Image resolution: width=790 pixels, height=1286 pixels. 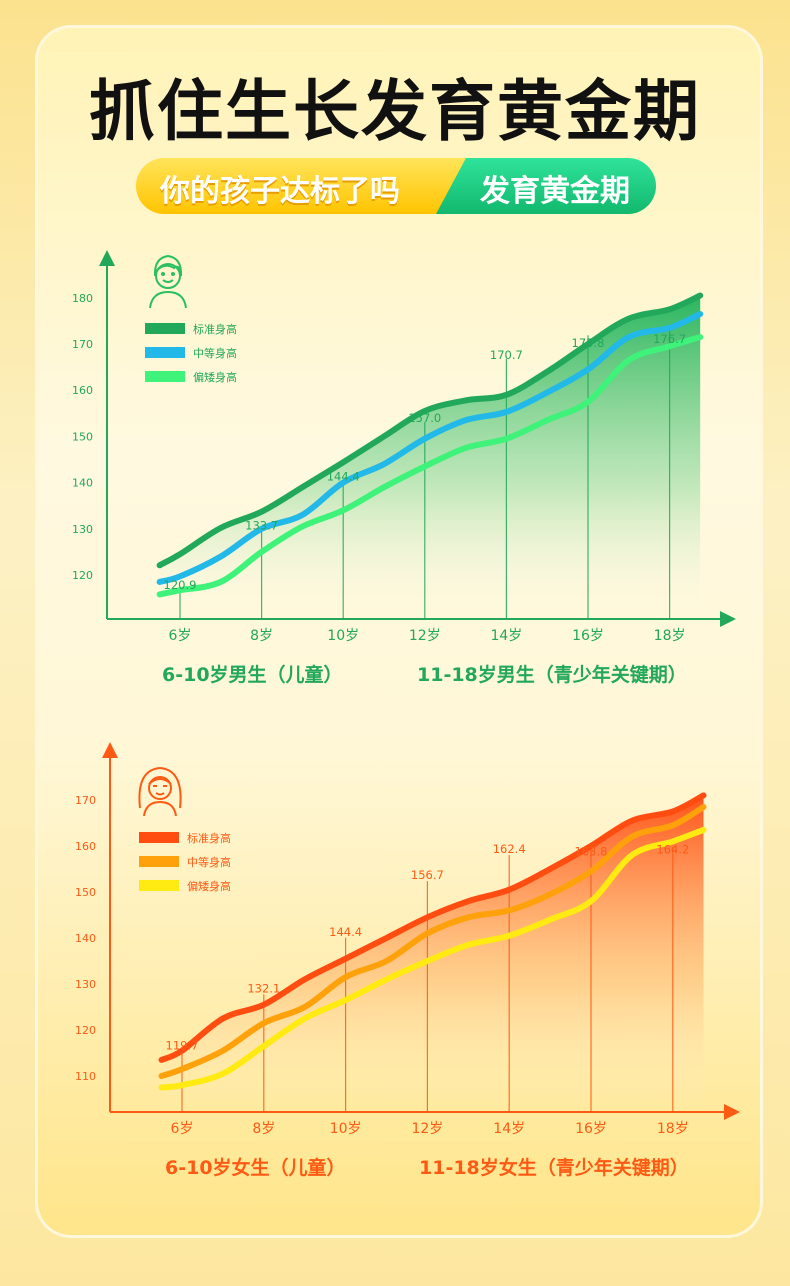 What do you see at coordinates (343, 636) in the screenshot?
I see `boy-x-tick-label: 10岁` at bounding box center [343, 636].